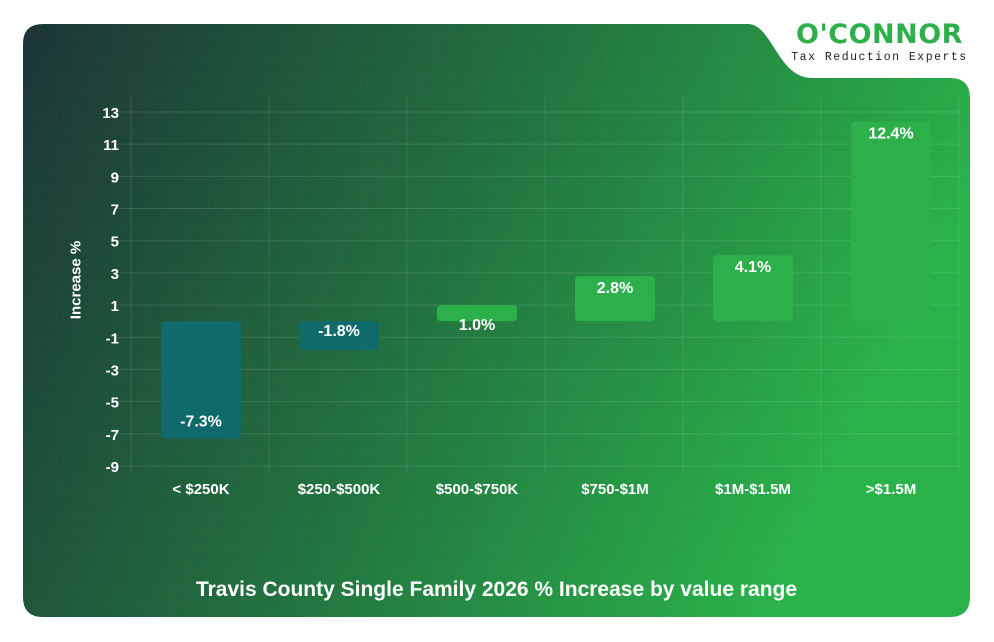 The height and width of the screenshot is (642, 994). Describe the element at coordinates (76, 280) in the screenshot. I see `y-axis-label: Increase %` at that location.